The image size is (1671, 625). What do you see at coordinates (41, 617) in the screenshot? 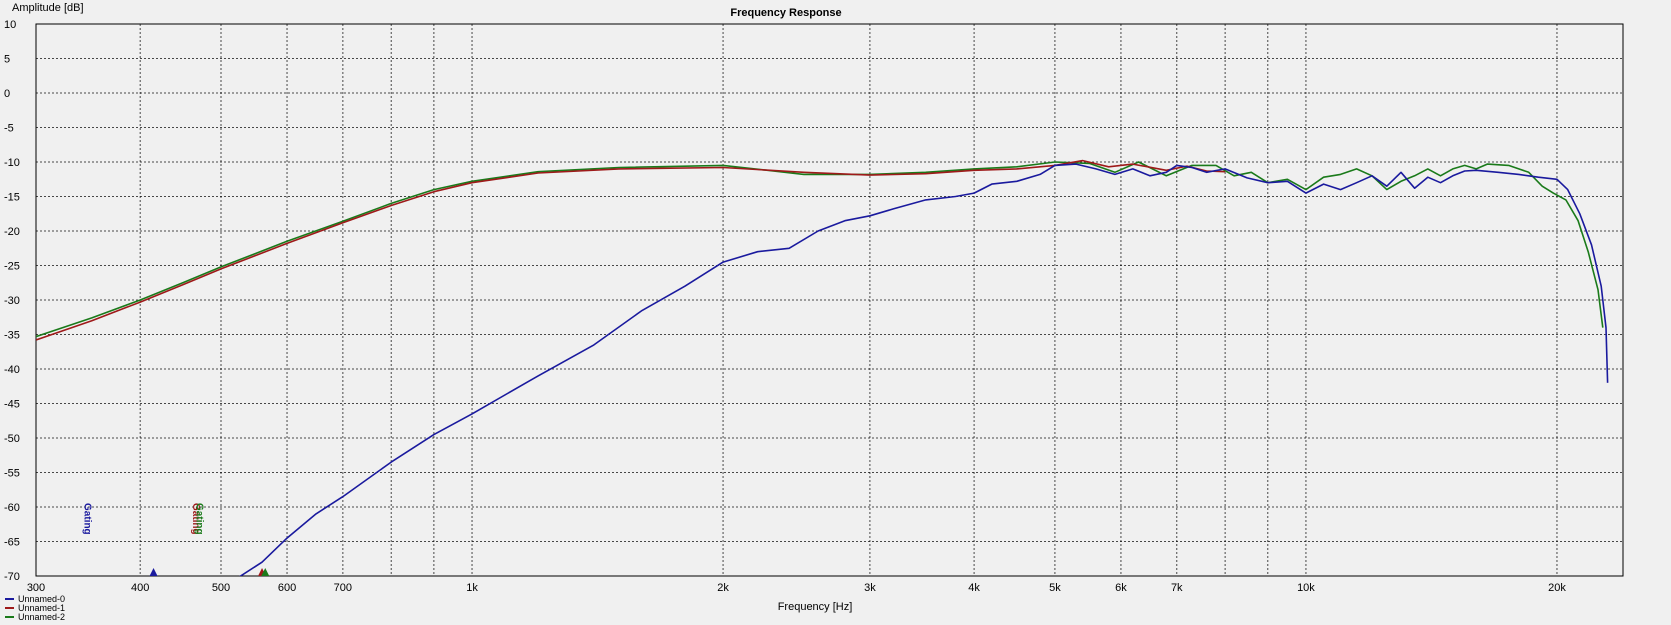
I see `legend-label: Unnamed-2` at bounding box center [41, 617].